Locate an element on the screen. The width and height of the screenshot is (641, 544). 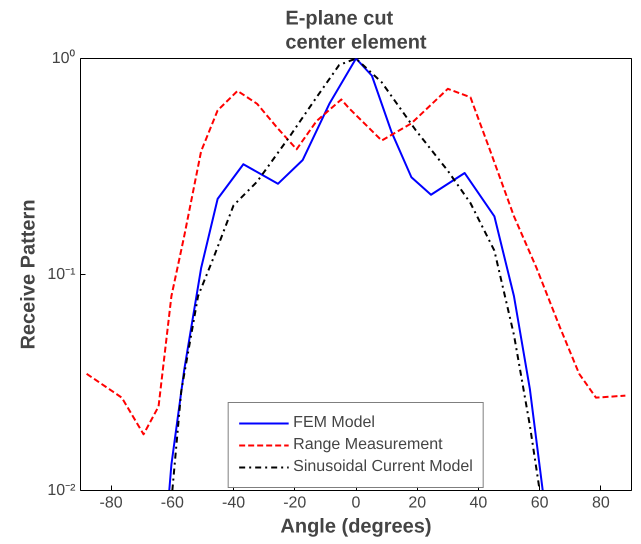
y-tick-label: 10⁻¹ is located at coordinates (61, 274).